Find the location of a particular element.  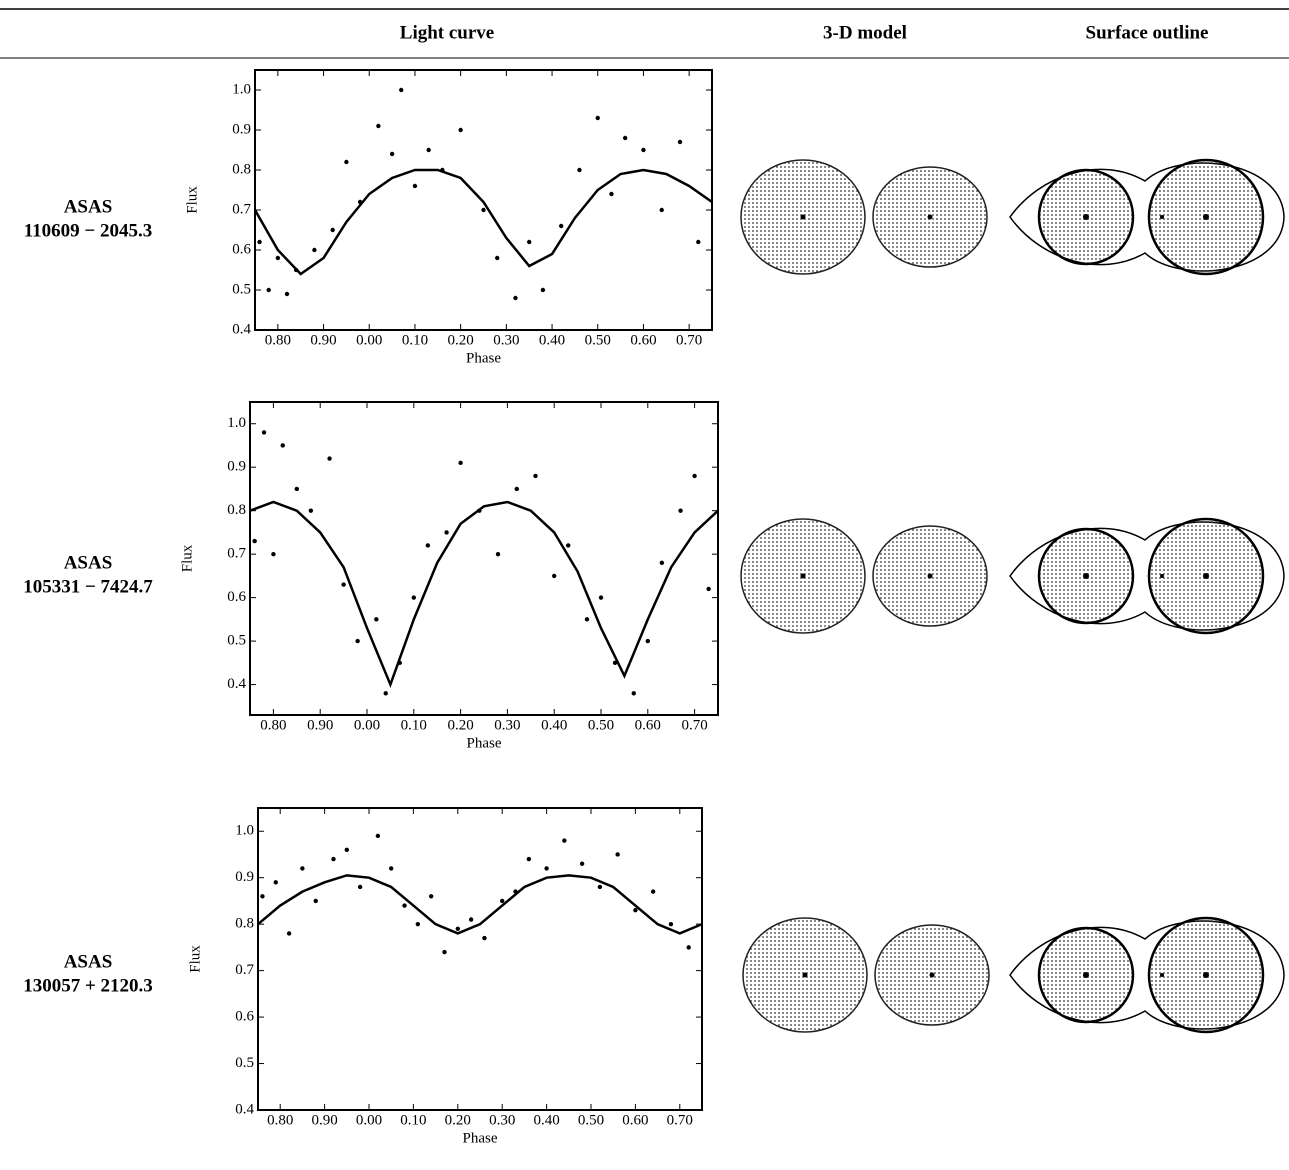

column-header: 3-D model is located at coordinates (865, 32).